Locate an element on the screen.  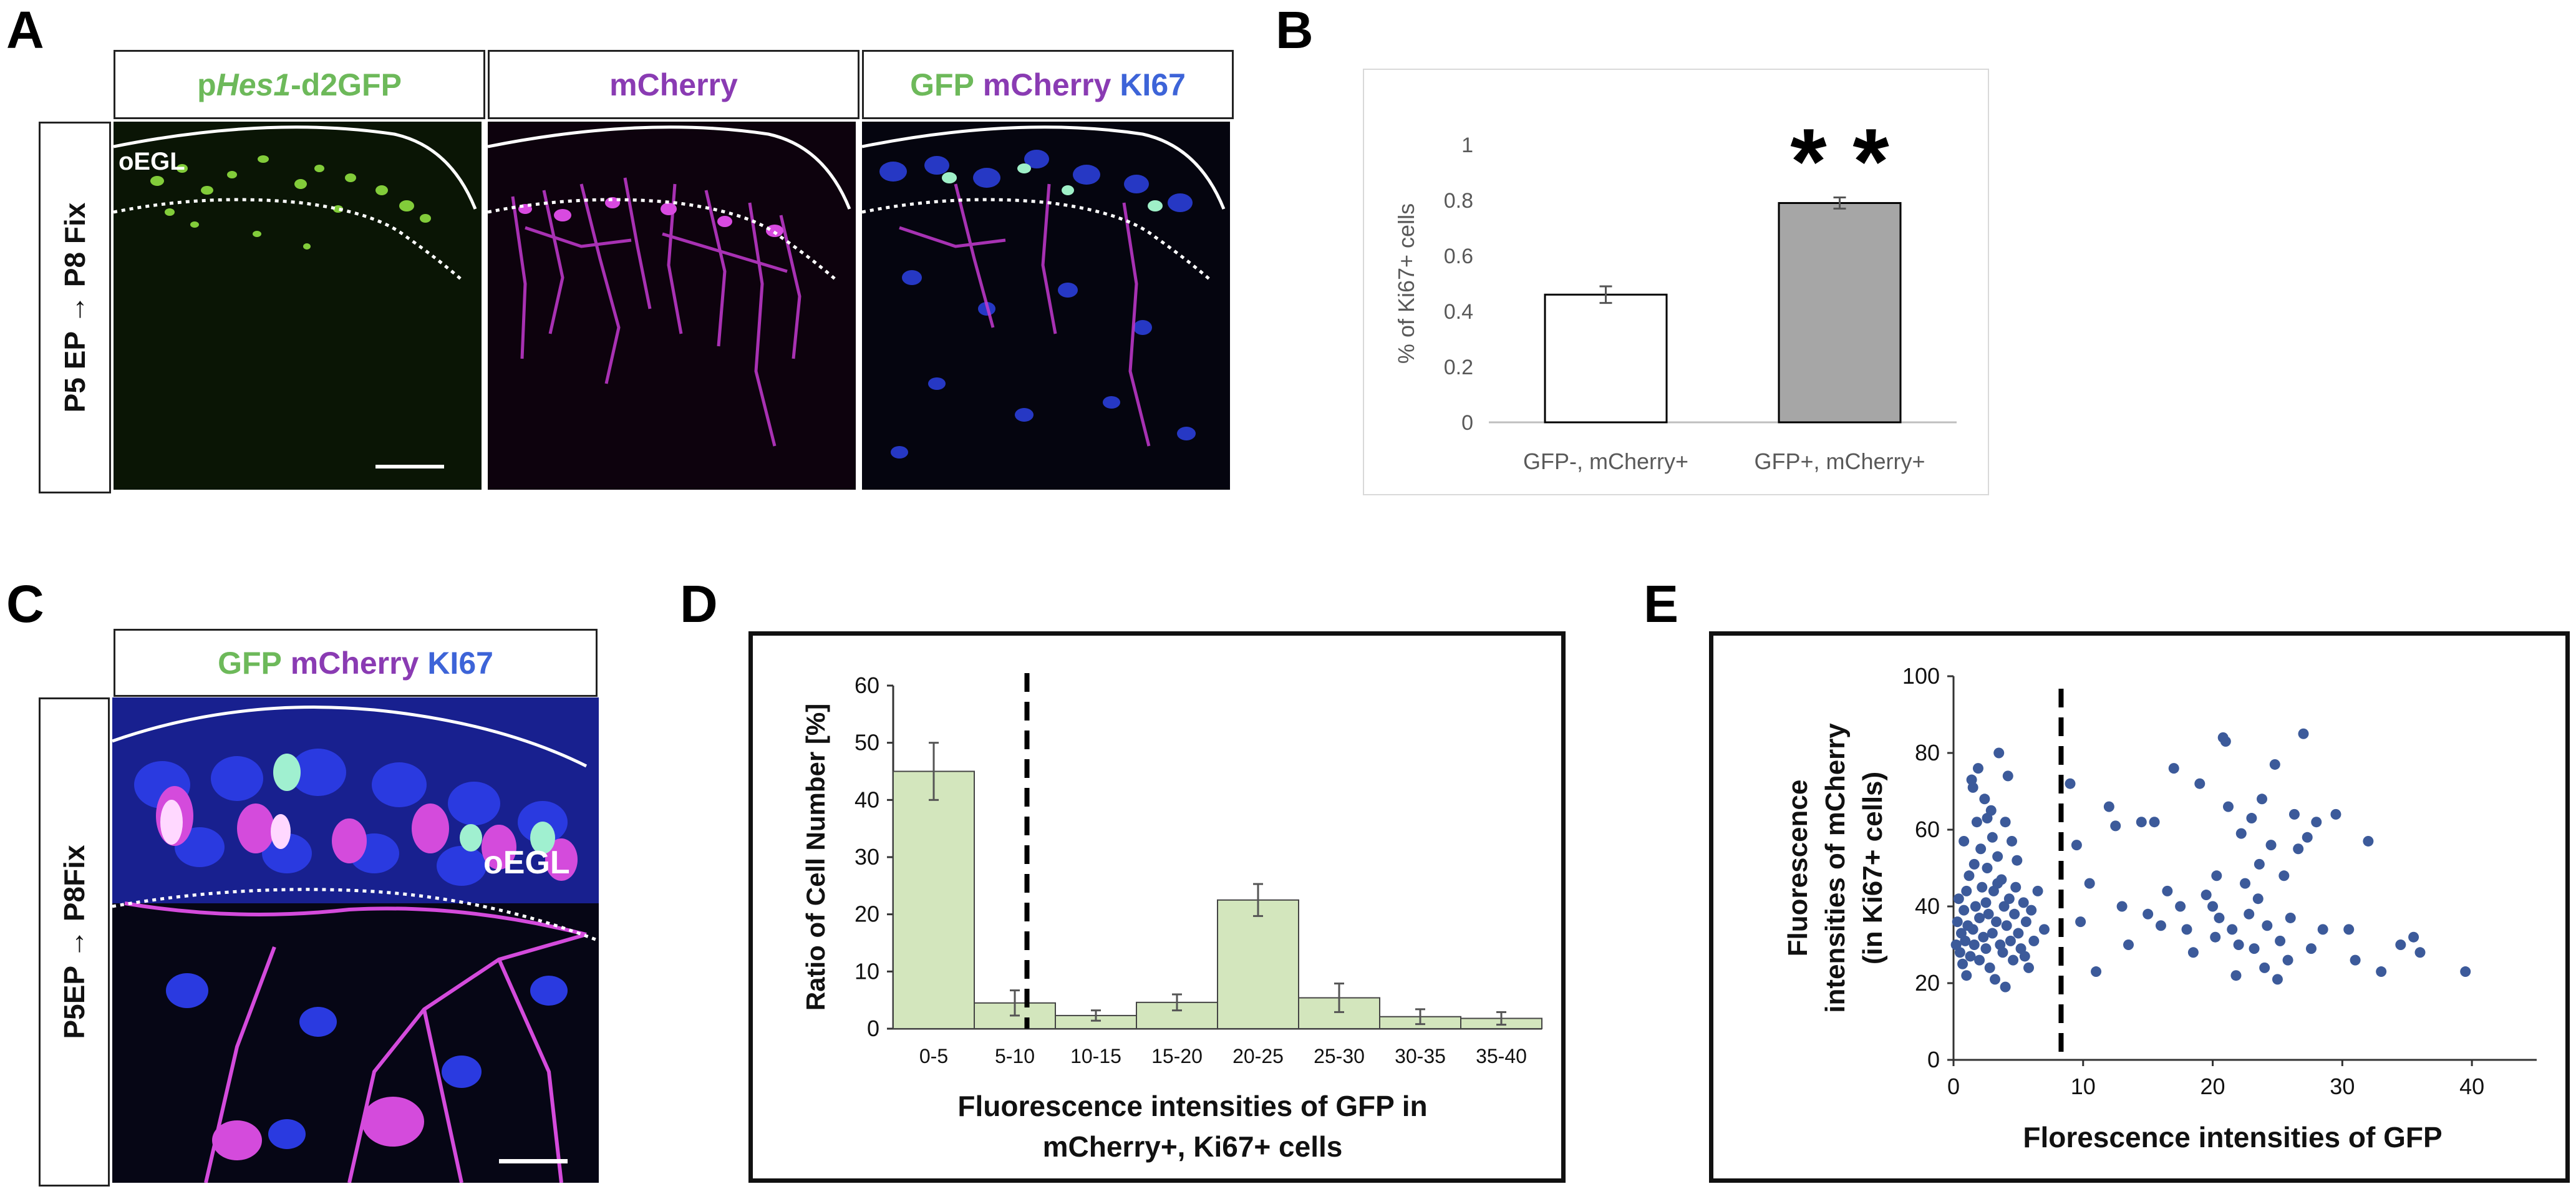
label-gfp-suffix: -d2GFP is located at coordinates (346, 84).